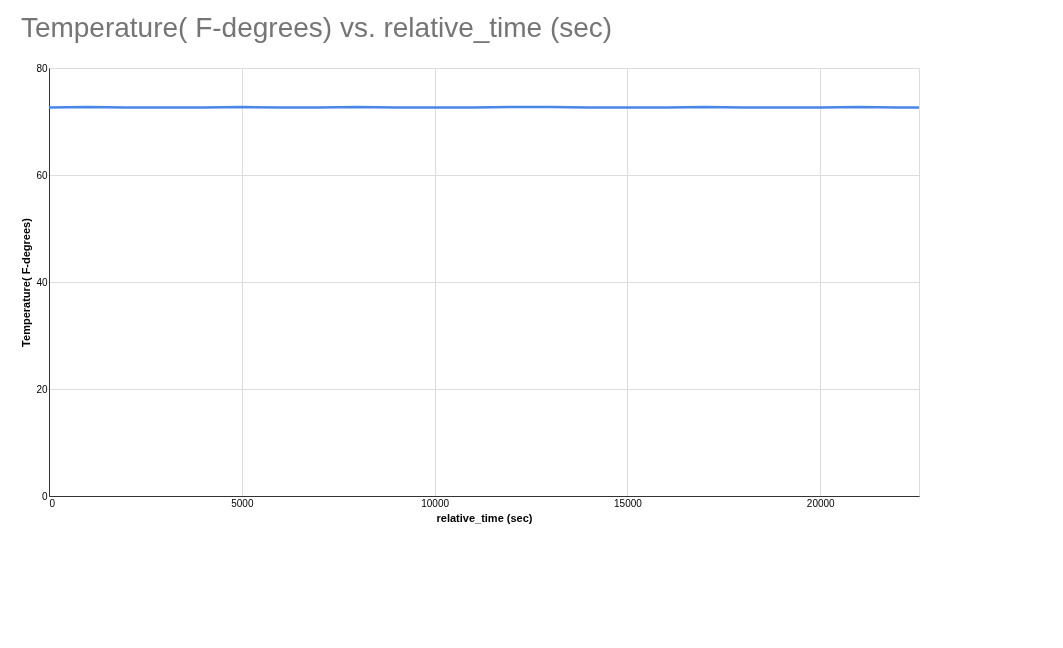 The height and width of the screenshot is (648, 1063). I want to click on x-tick-label: 15000, so click(628, 503).